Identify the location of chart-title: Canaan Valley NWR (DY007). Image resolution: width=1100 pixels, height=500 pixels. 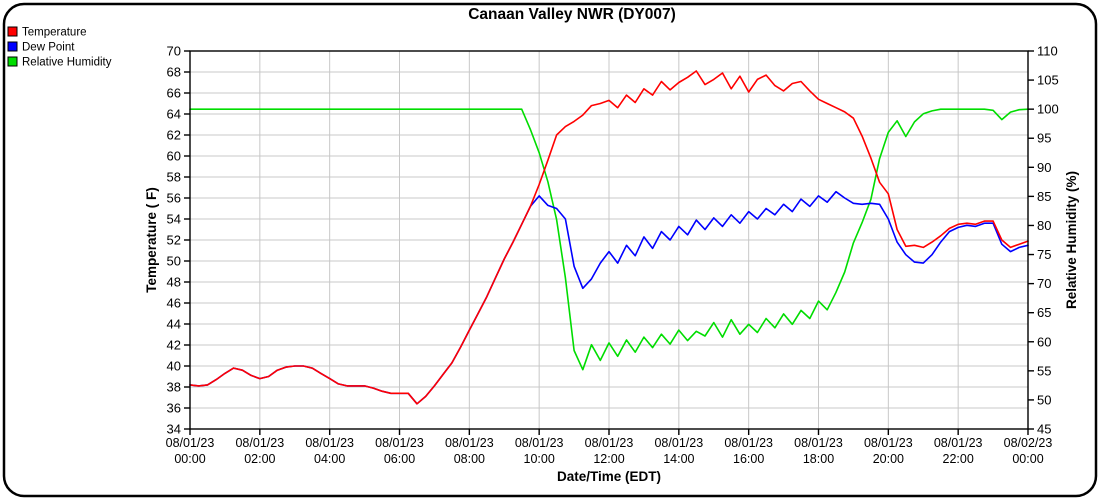
(572, 14).